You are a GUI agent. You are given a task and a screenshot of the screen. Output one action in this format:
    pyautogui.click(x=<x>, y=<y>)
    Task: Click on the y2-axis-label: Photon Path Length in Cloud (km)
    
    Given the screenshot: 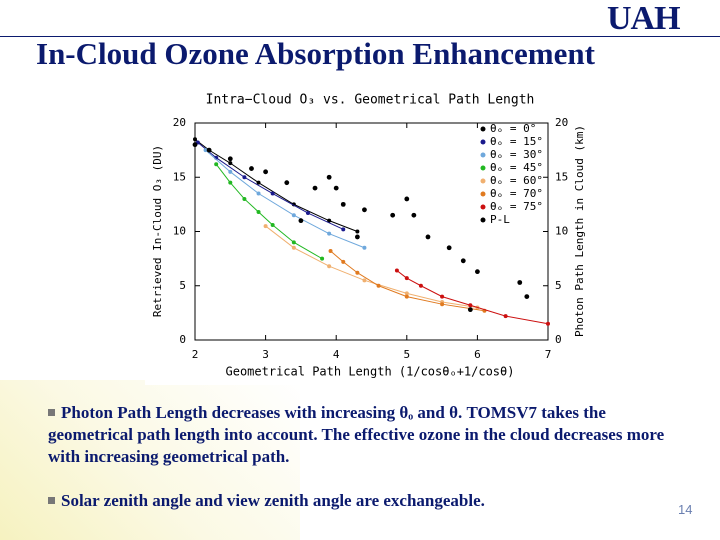 What is the action you would take?
    pyautogui.click(x=579, y=231)
    